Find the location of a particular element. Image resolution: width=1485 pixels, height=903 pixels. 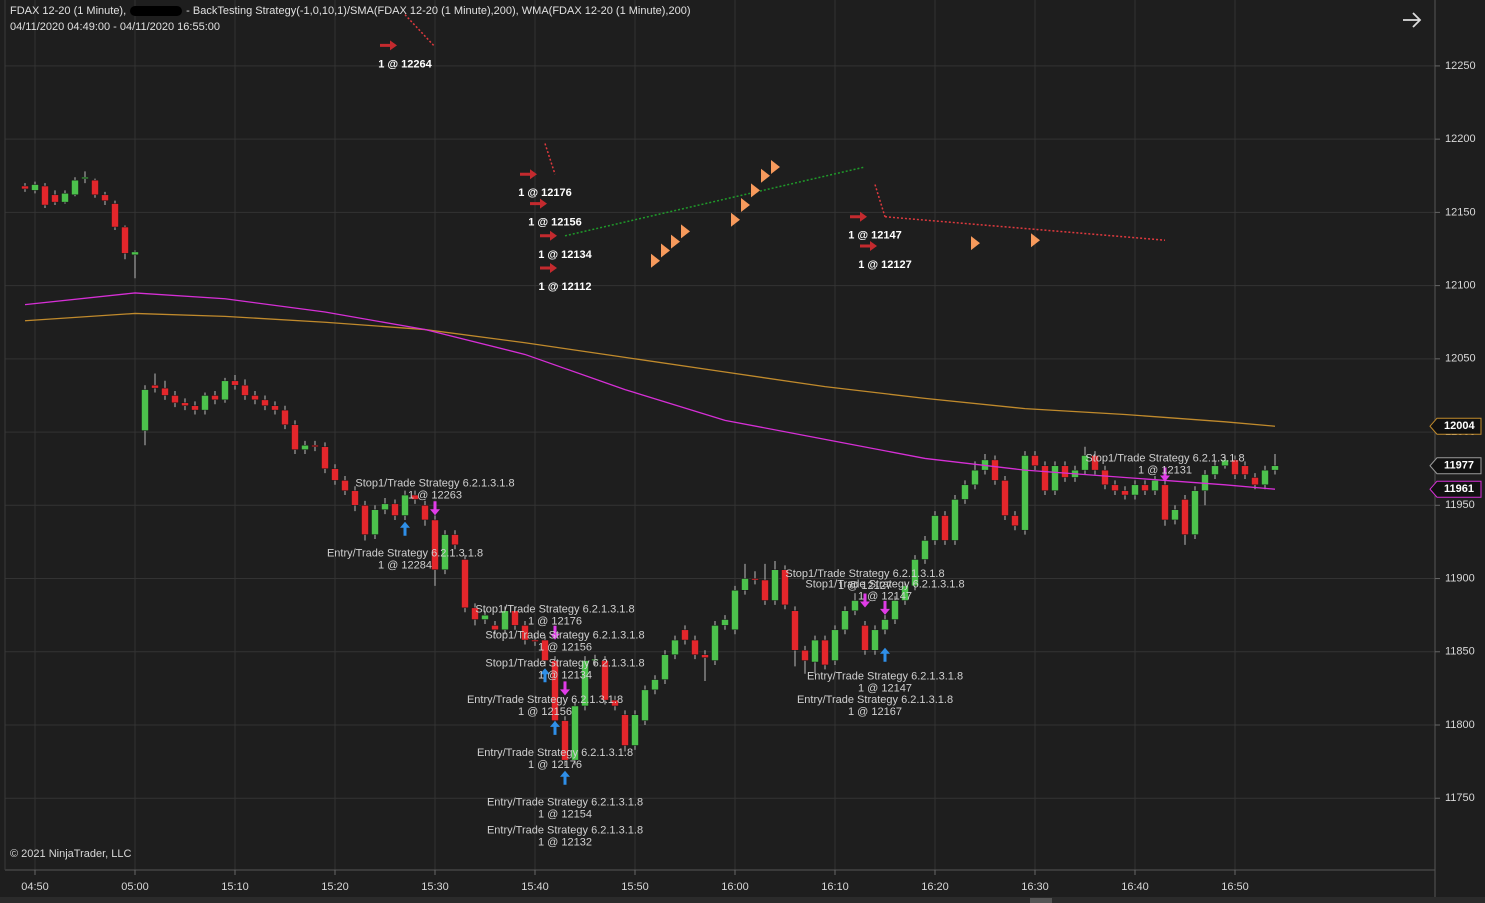

x-tick-label: 15:30 is located at coordinates (435, 887).